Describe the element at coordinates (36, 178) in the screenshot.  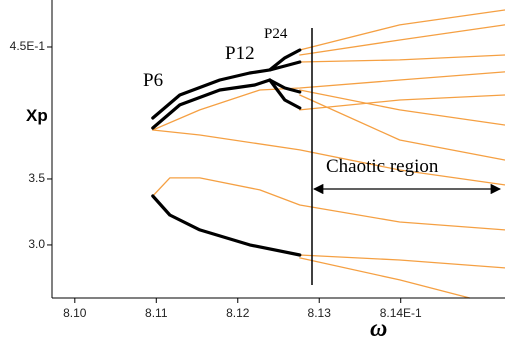
I see `y-tick-label: 3.5` at that location.